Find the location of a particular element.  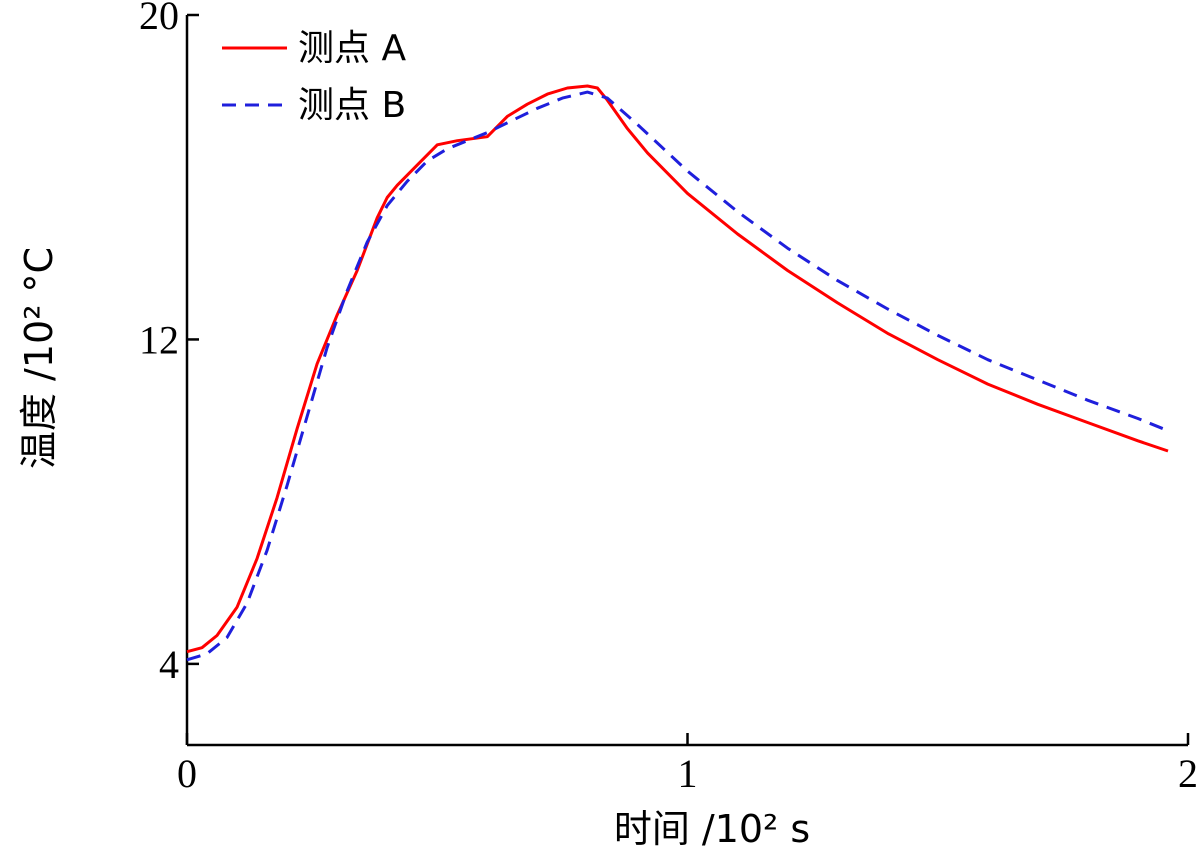

y-axis-title: 温度 /10² °C is located at coordinates (39, 358).